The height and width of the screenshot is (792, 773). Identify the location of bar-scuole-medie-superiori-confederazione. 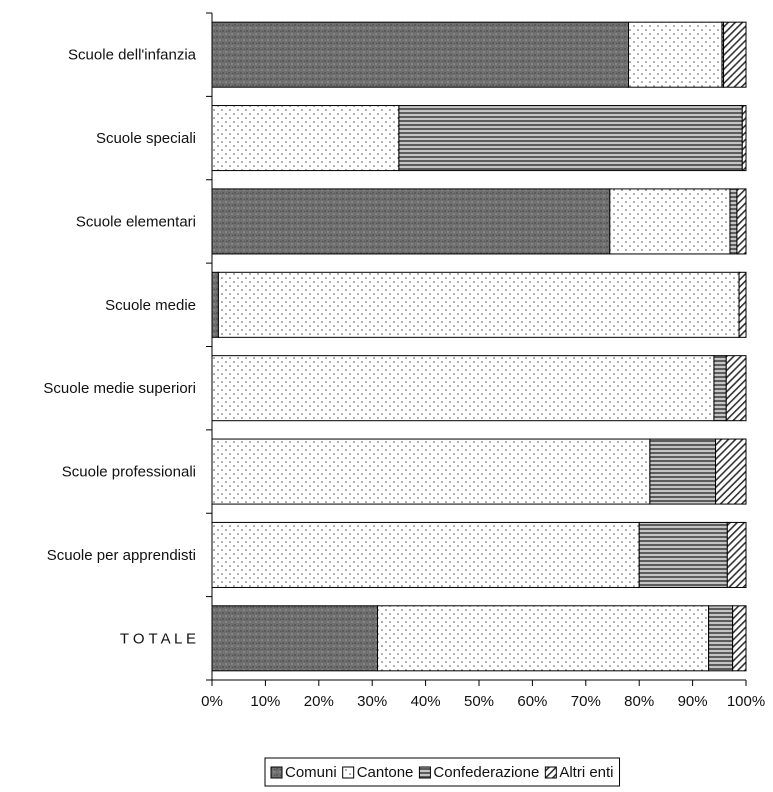
(720, 388).